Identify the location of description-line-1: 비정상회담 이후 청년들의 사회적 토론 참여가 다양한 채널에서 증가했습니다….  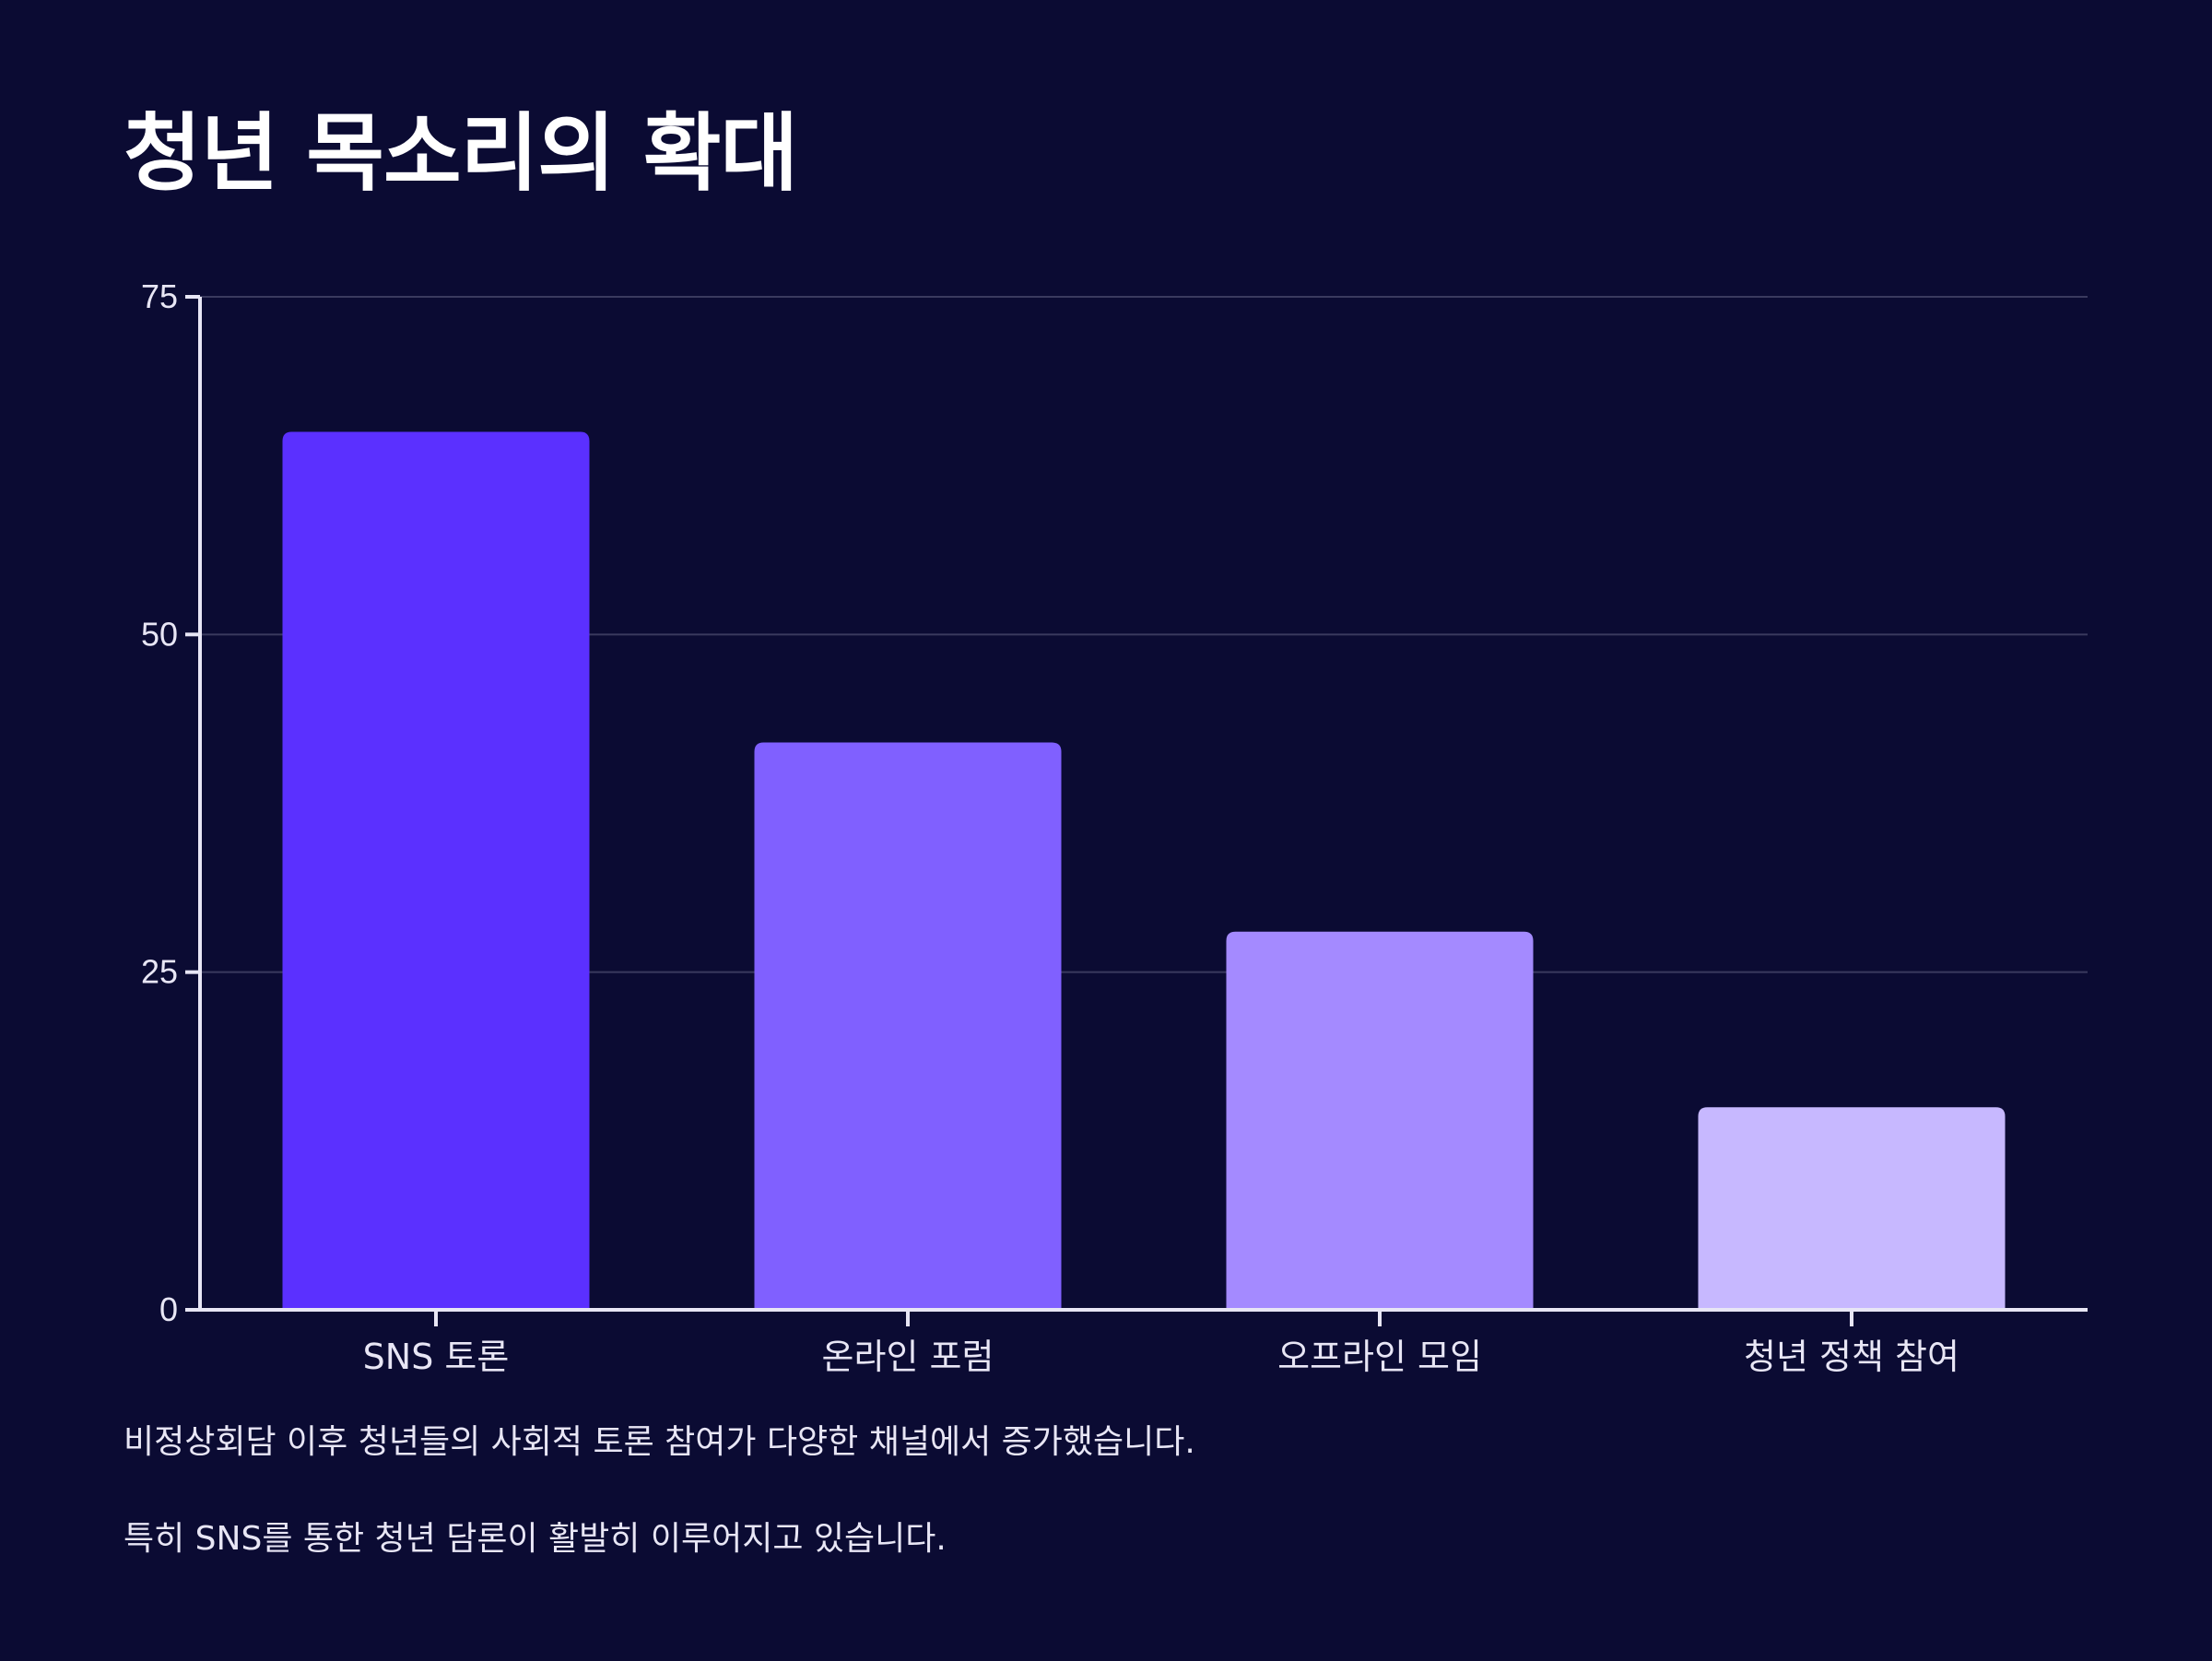
(659, 1442).